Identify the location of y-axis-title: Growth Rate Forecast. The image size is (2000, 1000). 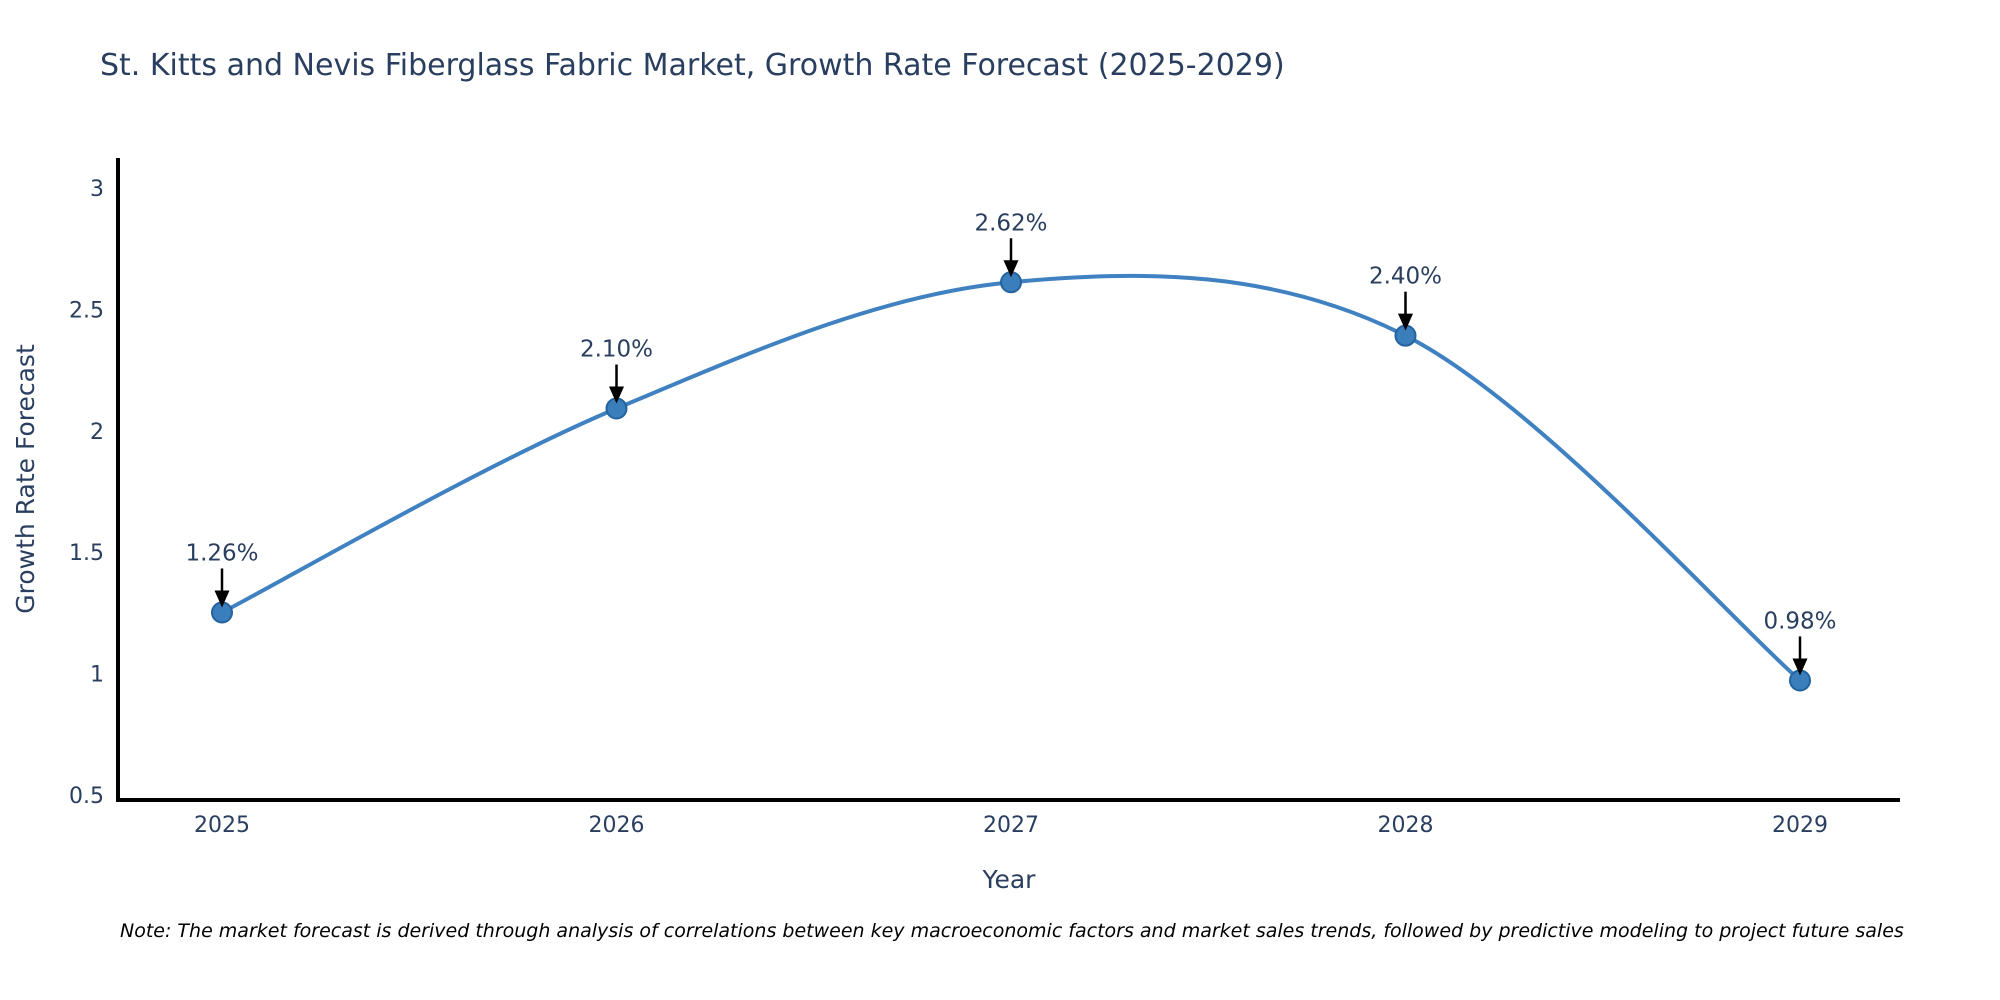
(25, 479).